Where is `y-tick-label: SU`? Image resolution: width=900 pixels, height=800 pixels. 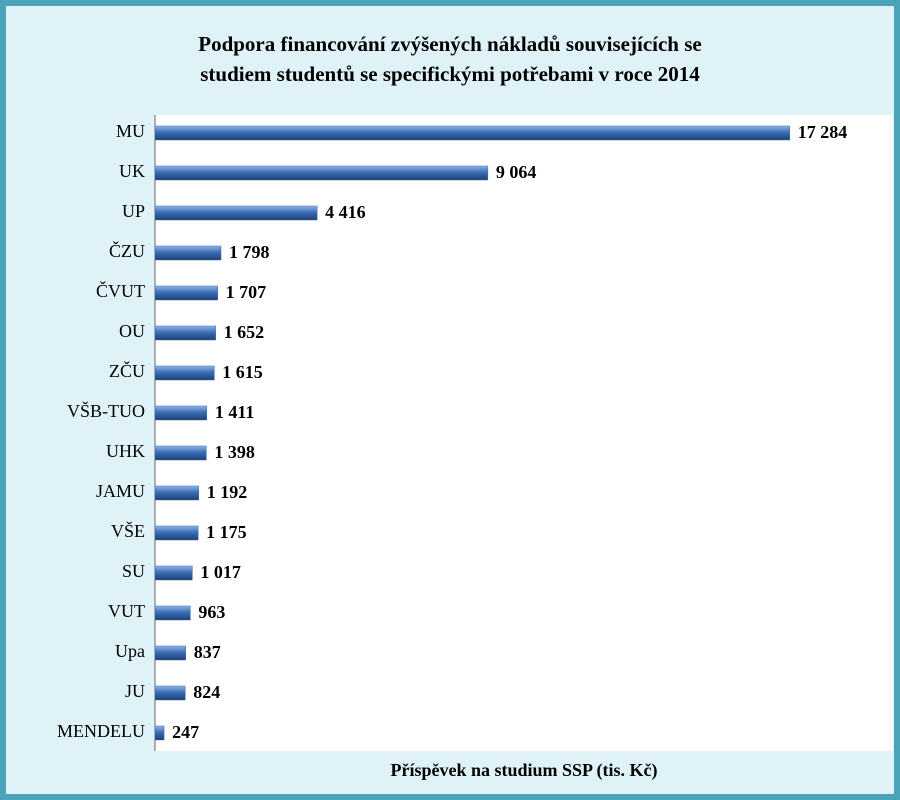
y-tick-label: SU is located at coordinates (133, 571).